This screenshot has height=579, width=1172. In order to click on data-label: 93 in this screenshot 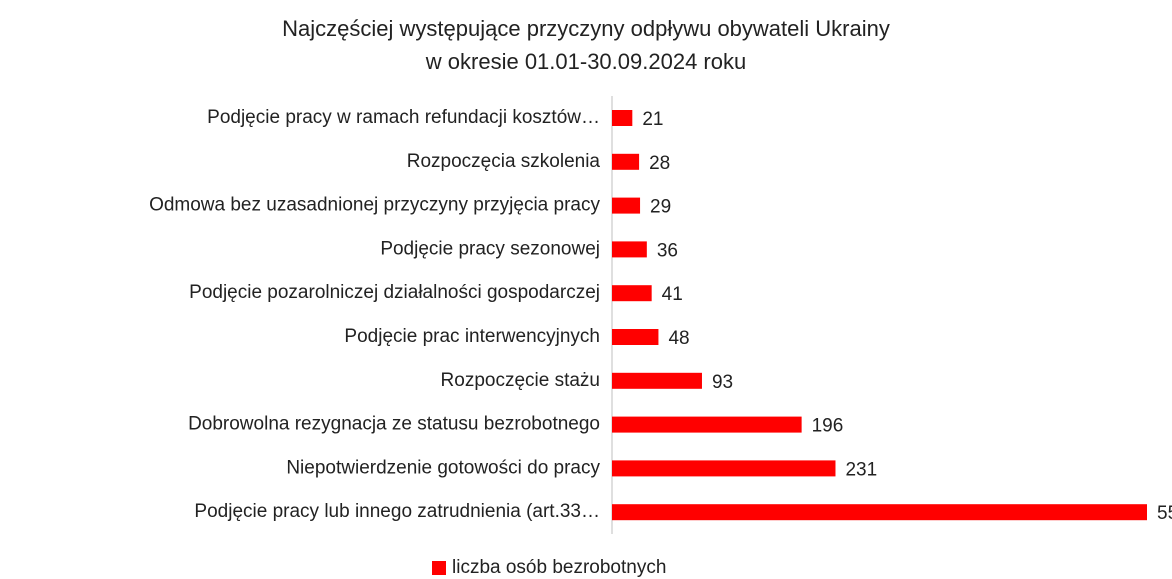, I will do `click(722, 382)`.